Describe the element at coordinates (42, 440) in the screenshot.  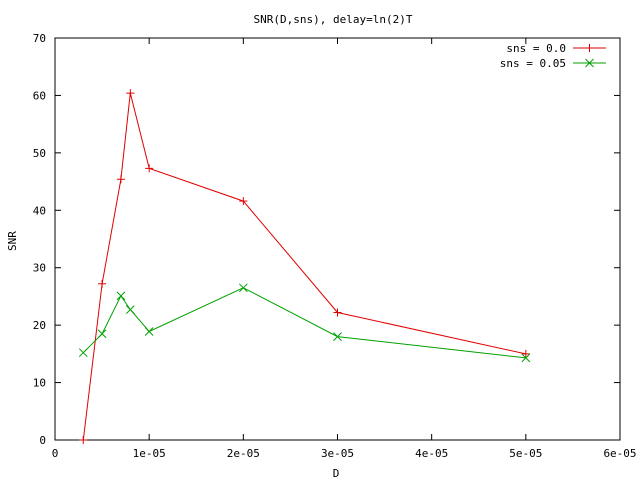
I see `y-tick-label: 0` at that location.